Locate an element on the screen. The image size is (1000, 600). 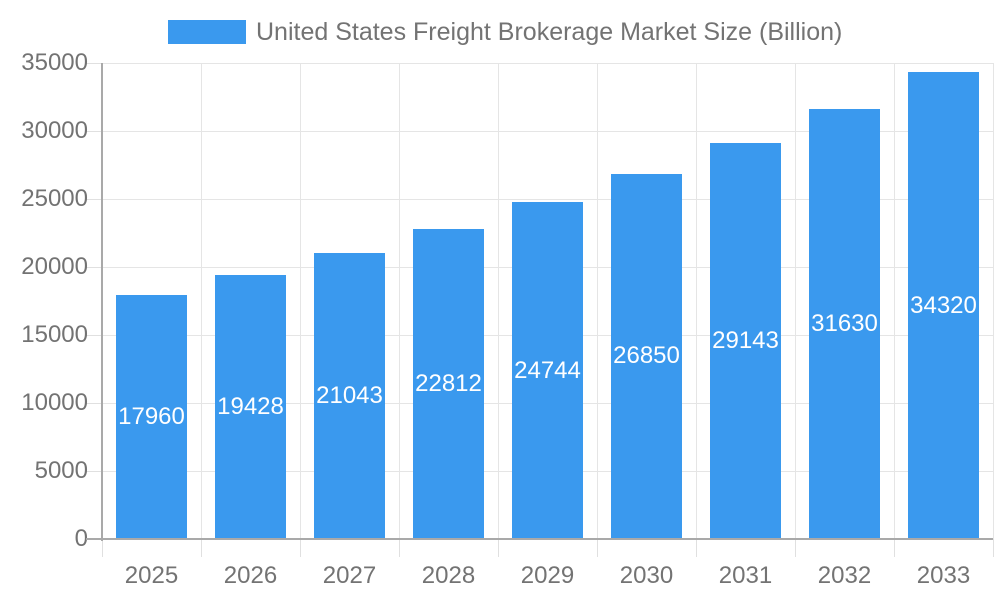
y-axis-label: 0 is located at coordinates (81, 538).